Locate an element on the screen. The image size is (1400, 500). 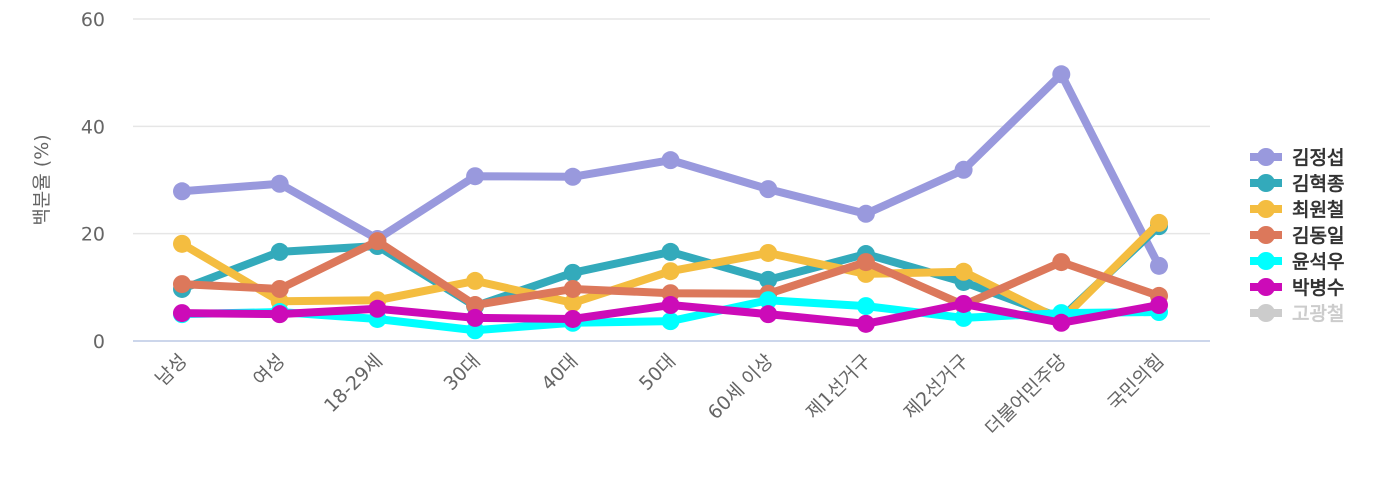
legend-item: 김혁종 is located at coordinates (1297, 184).